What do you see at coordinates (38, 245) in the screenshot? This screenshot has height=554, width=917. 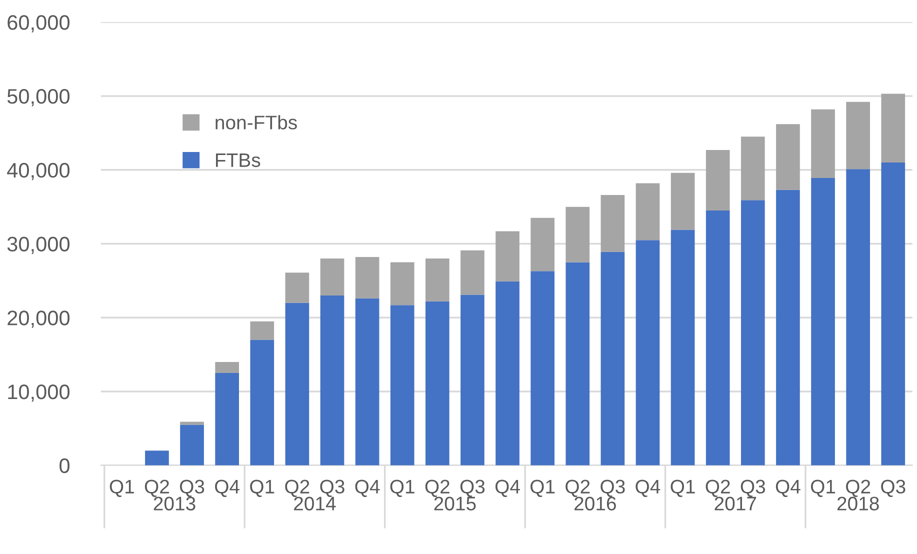 I see `y-tick-label: 30,000` at bounding box center [38, 245].